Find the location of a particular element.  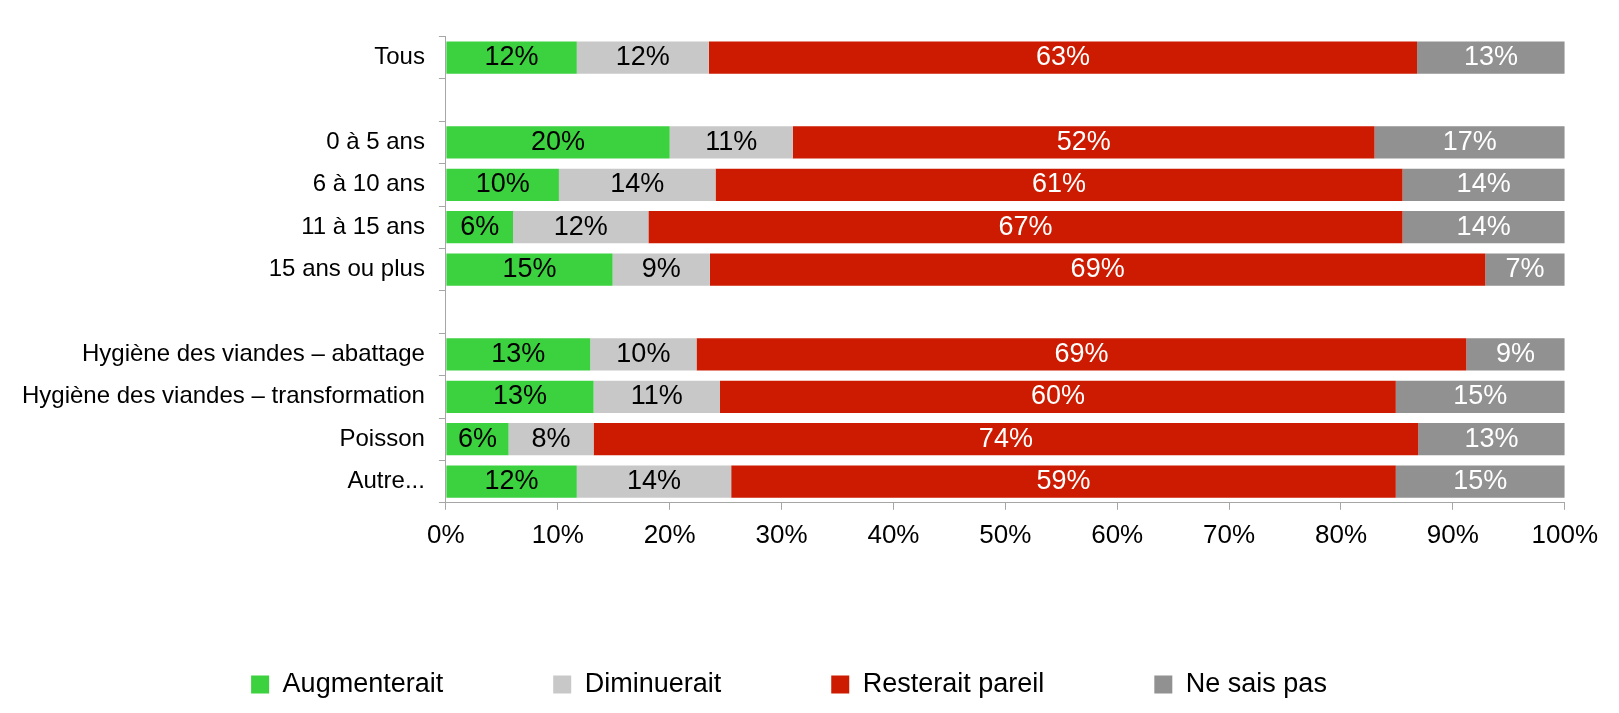

x-tick-label: 60% is located at coordinates (1117, 533).